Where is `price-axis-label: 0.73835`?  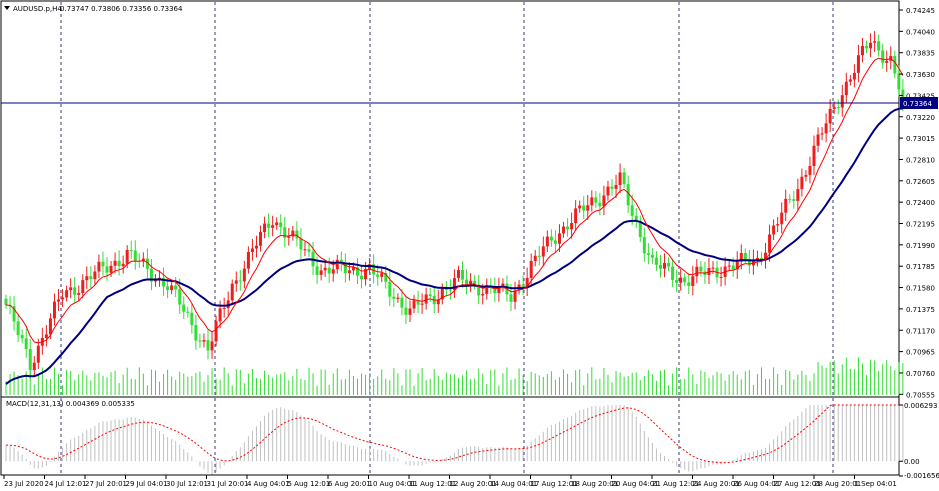 price-axis-label: 0.73835 is located at coordinates (920, 54).